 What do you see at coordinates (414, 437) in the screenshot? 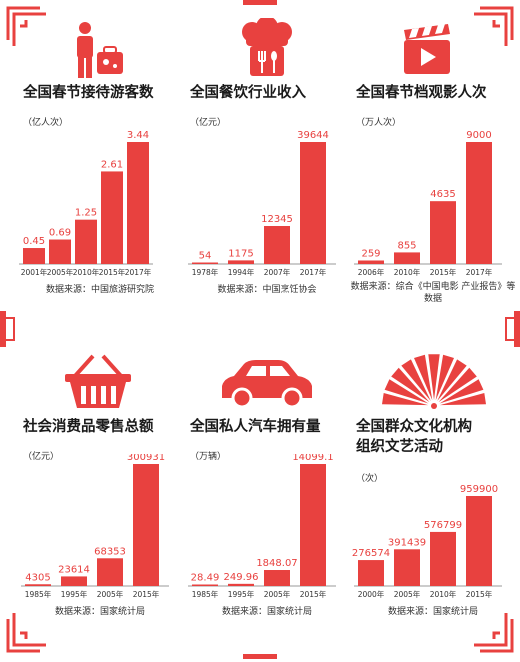
I see `panel-title: 全国群众文化机构 组织文艺活动` at bounding box center [414, 437].